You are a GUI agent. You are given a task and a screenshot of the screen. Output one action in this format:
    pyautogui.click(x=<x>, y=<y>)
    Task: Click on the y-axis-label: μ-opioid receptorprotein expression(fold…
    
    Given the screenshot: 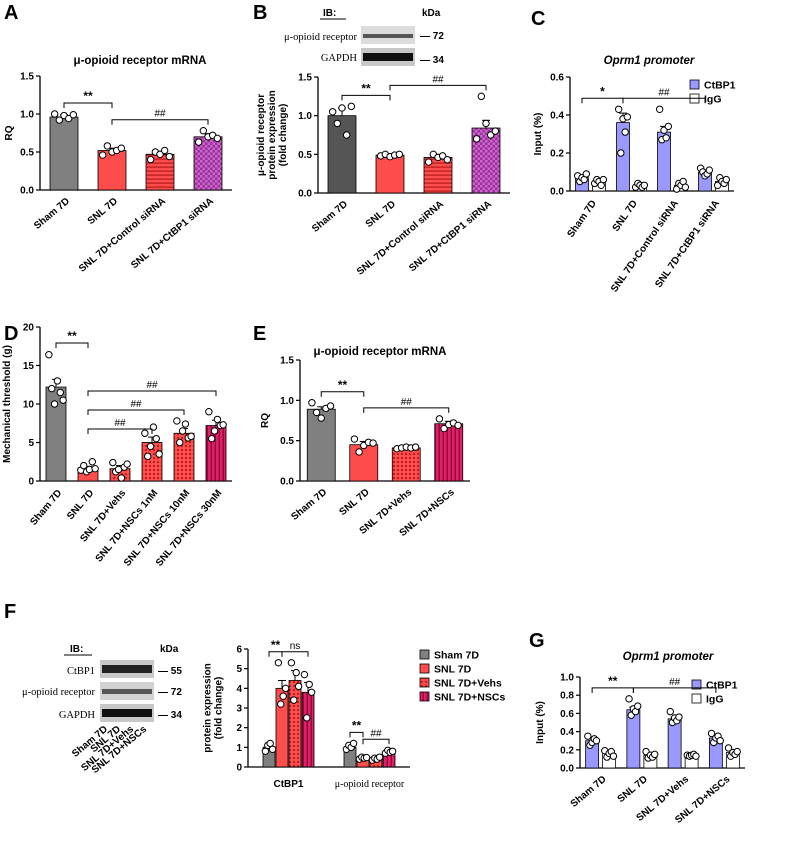 What is the action you would take?
    pyautogui.click(x=272, y=134)
    